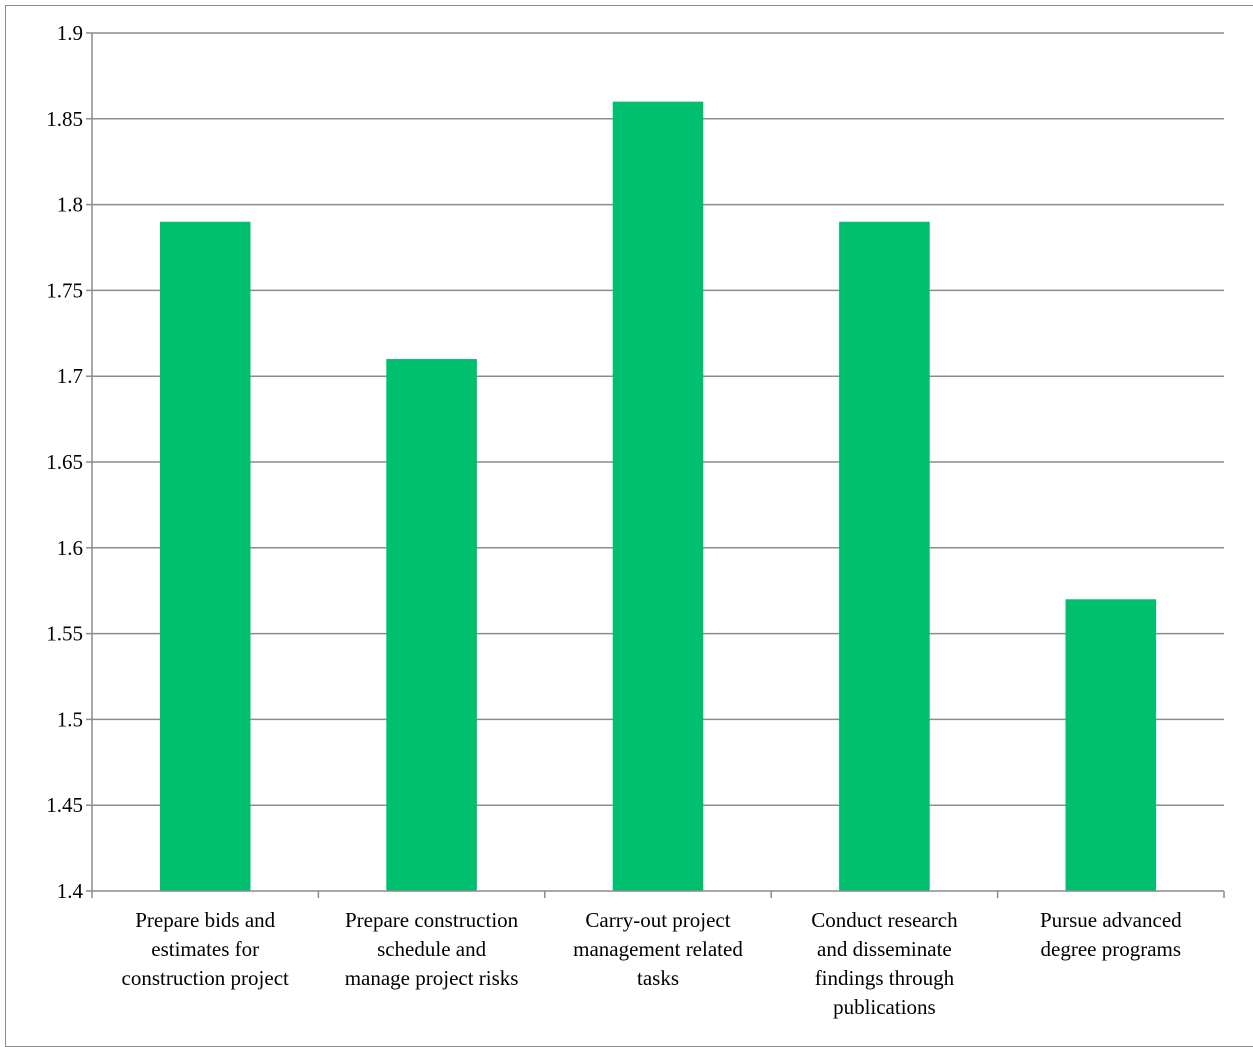  I want to click on y-tick-label: 1.85, so click(64, 119).